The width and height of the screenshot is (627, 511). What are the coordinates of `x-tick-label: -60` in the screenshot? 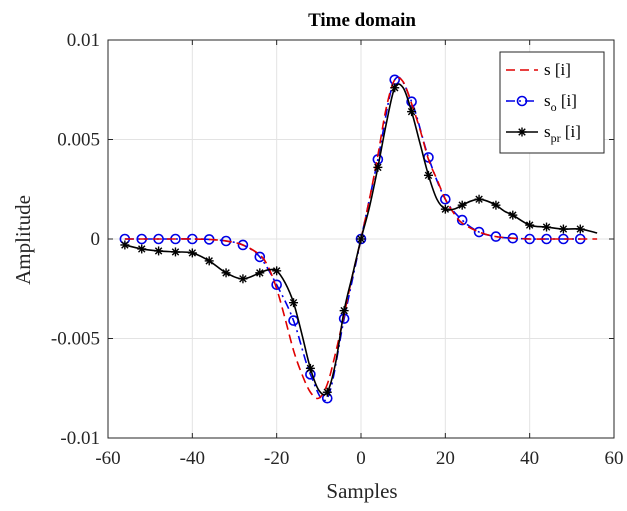 It's located at (107, 458).